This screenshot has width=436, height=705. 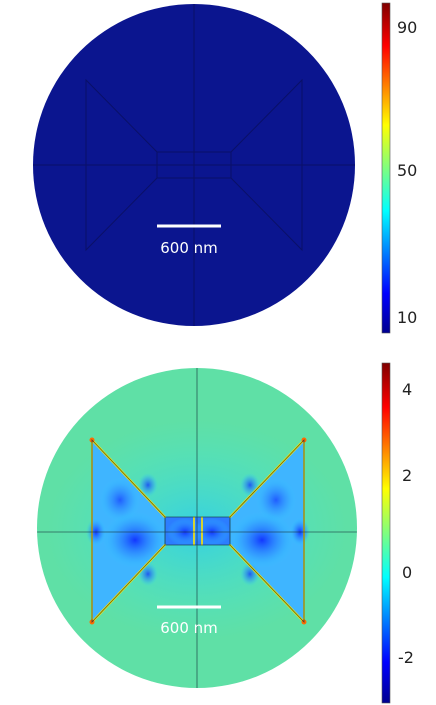 What do you see at coordinates (407, 27) in the screenshot?
I see `top-colorbar-tick-90: 90` at bounding box center [407, 27].